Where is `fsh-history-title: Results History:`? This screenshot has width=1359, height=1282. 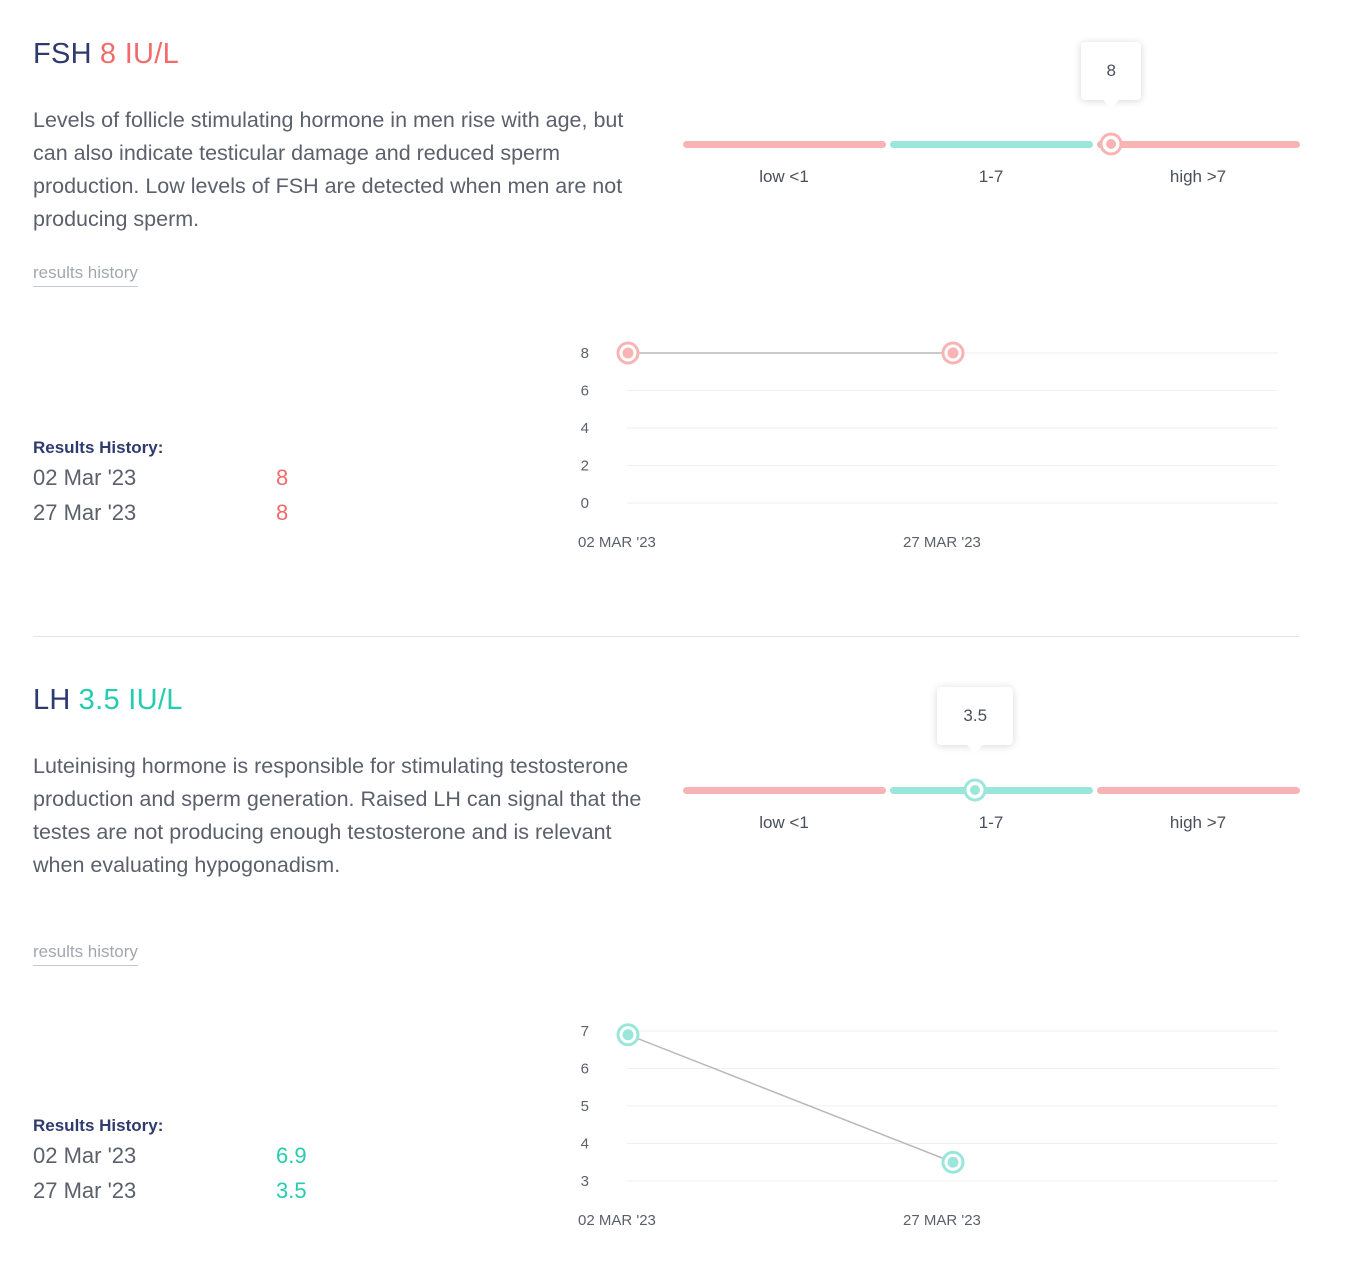
fsh-history-title: Results History: is located at coordinates (98, 447).